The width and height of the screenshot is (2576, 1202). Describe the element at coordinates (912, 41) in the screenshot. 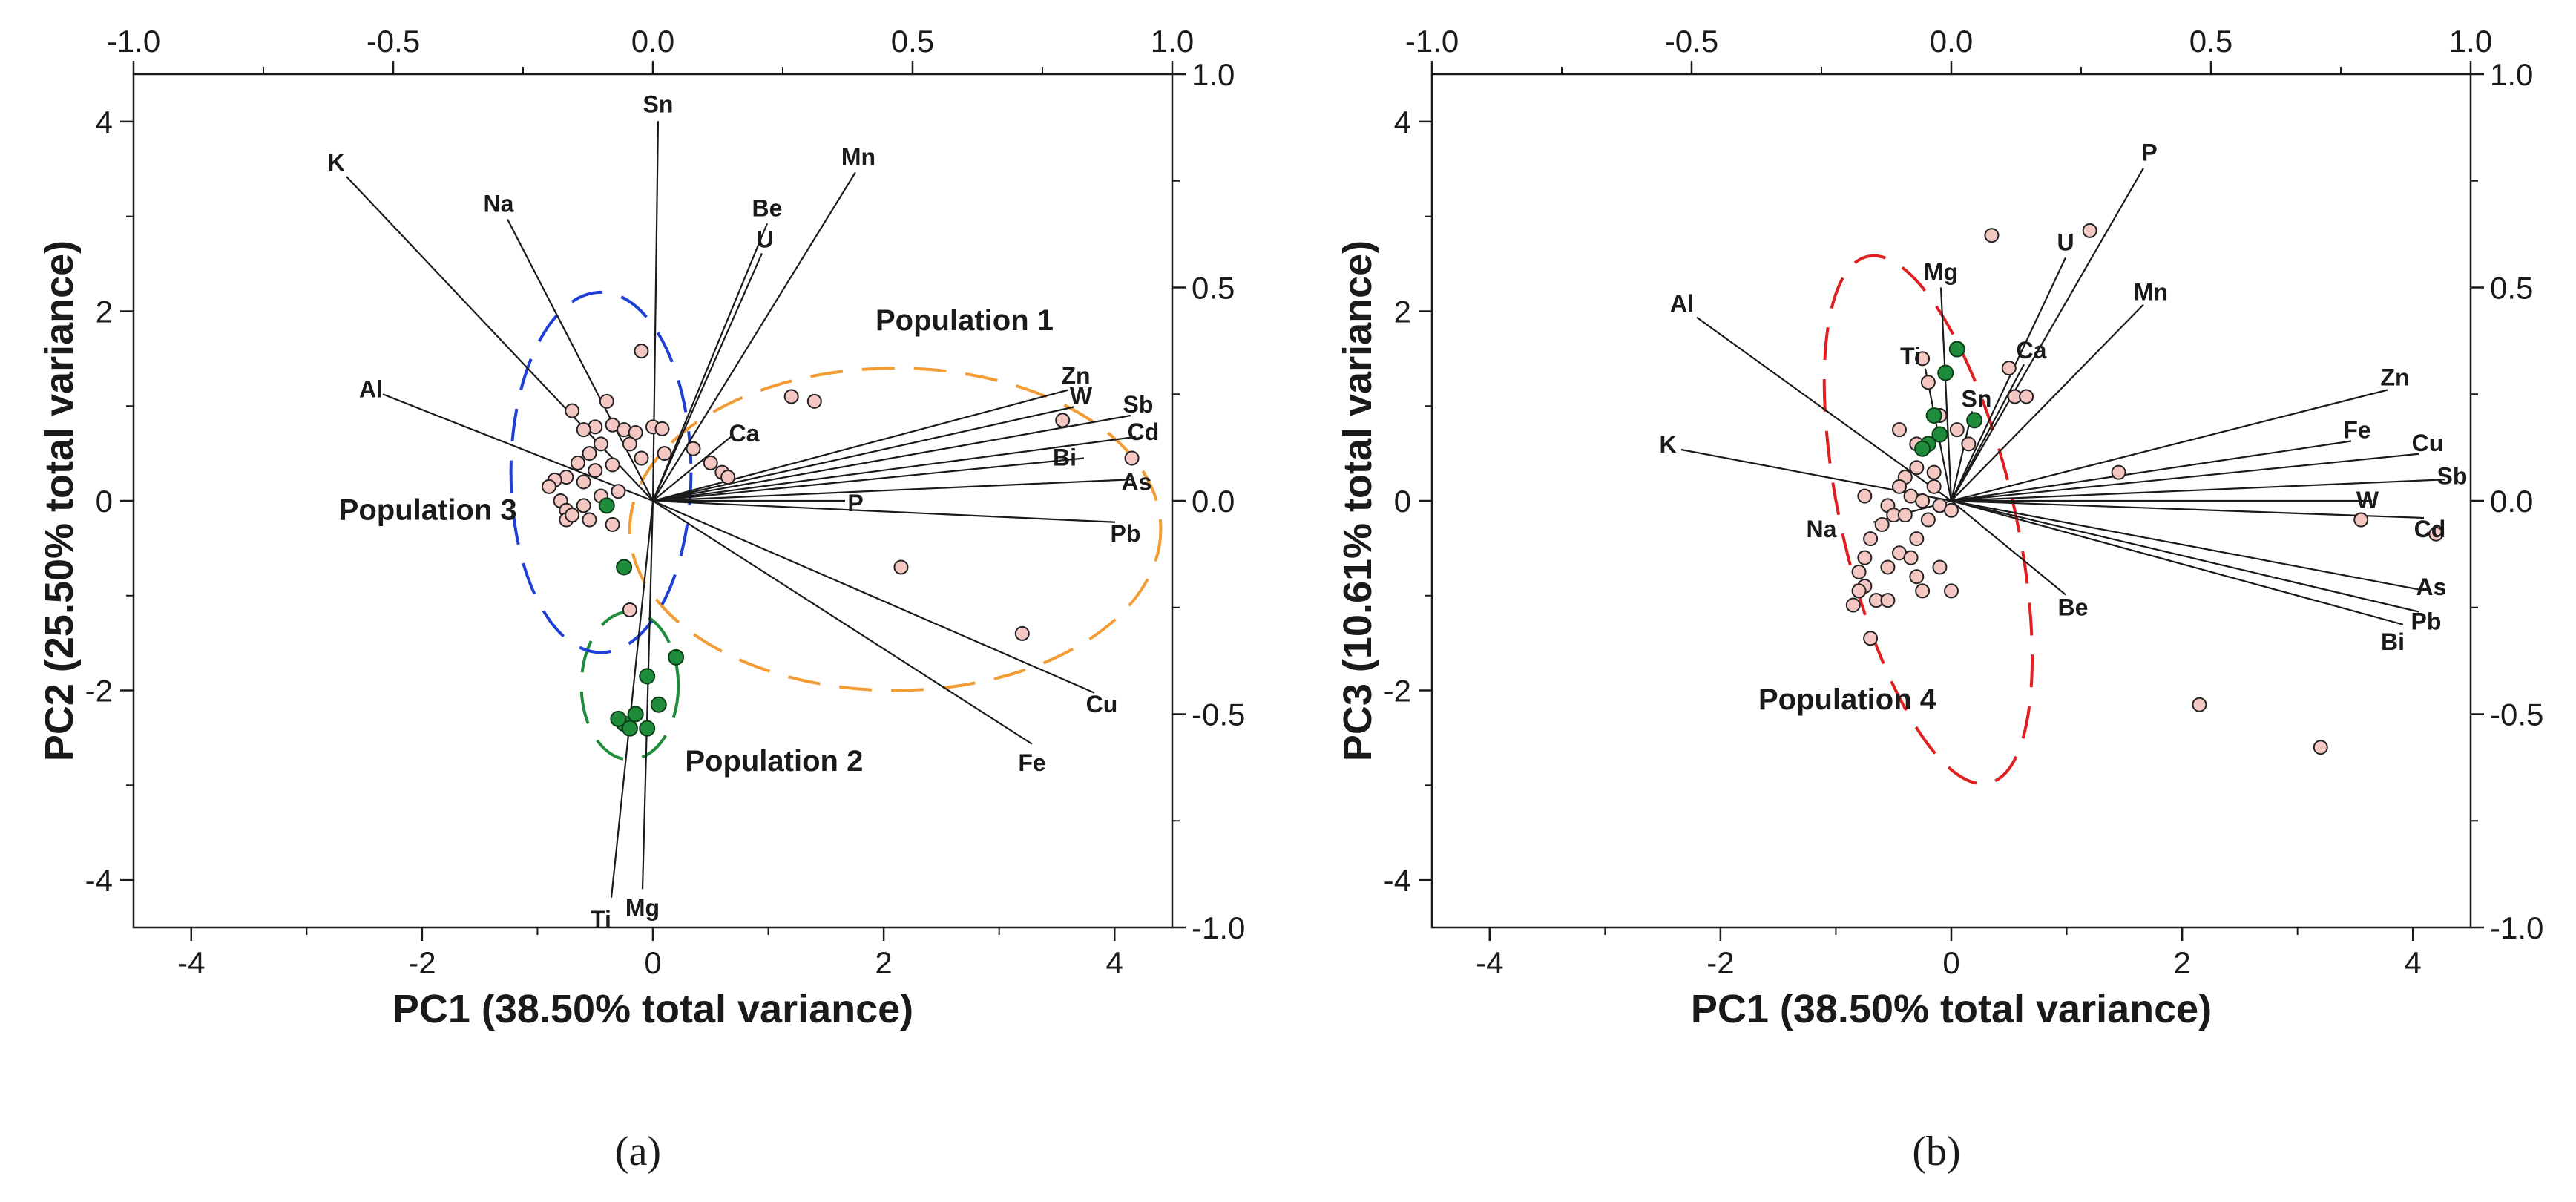

I see `top-tick-label: 0.5` at that location.